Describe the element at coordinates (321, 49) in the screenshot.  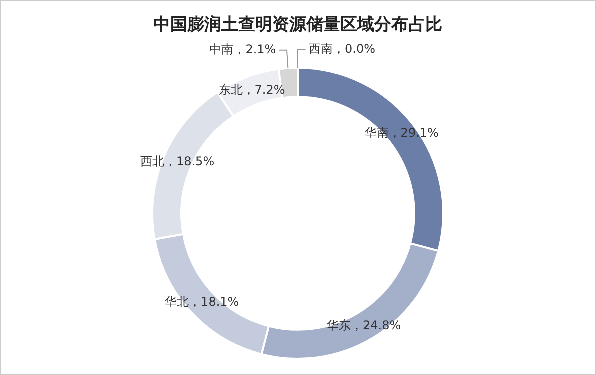
I see `category-label: 西南` at that location.